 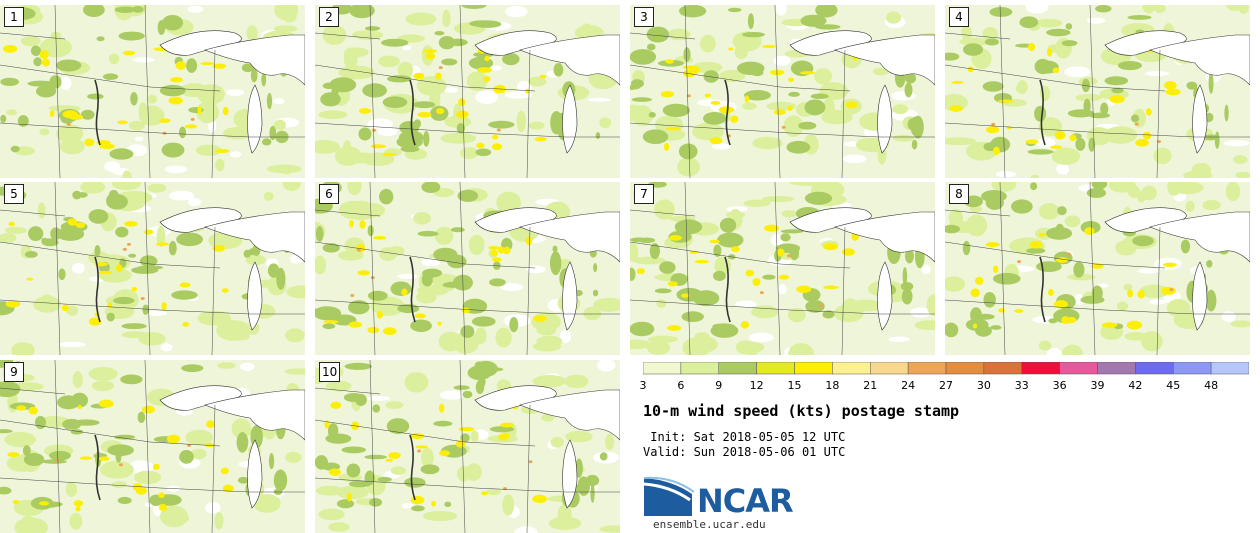 I want to click on panel-number: 9, so click(x=14, y=372).